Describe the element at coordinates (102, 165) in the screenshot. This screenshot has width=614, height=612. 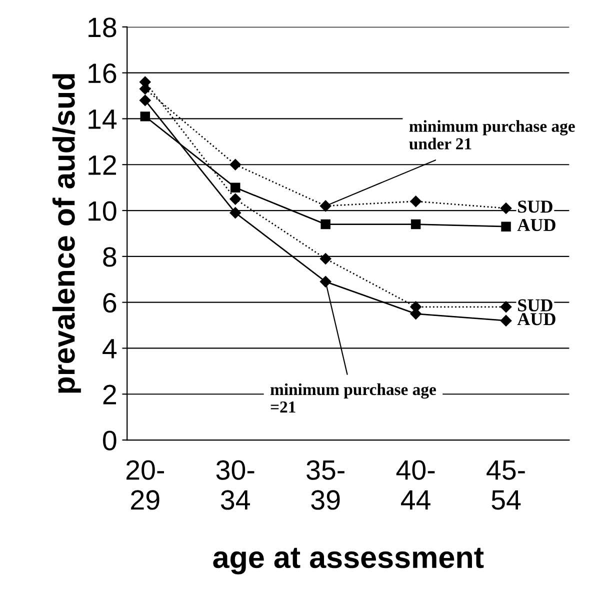
I see `y-tick-label: 12` at that location.